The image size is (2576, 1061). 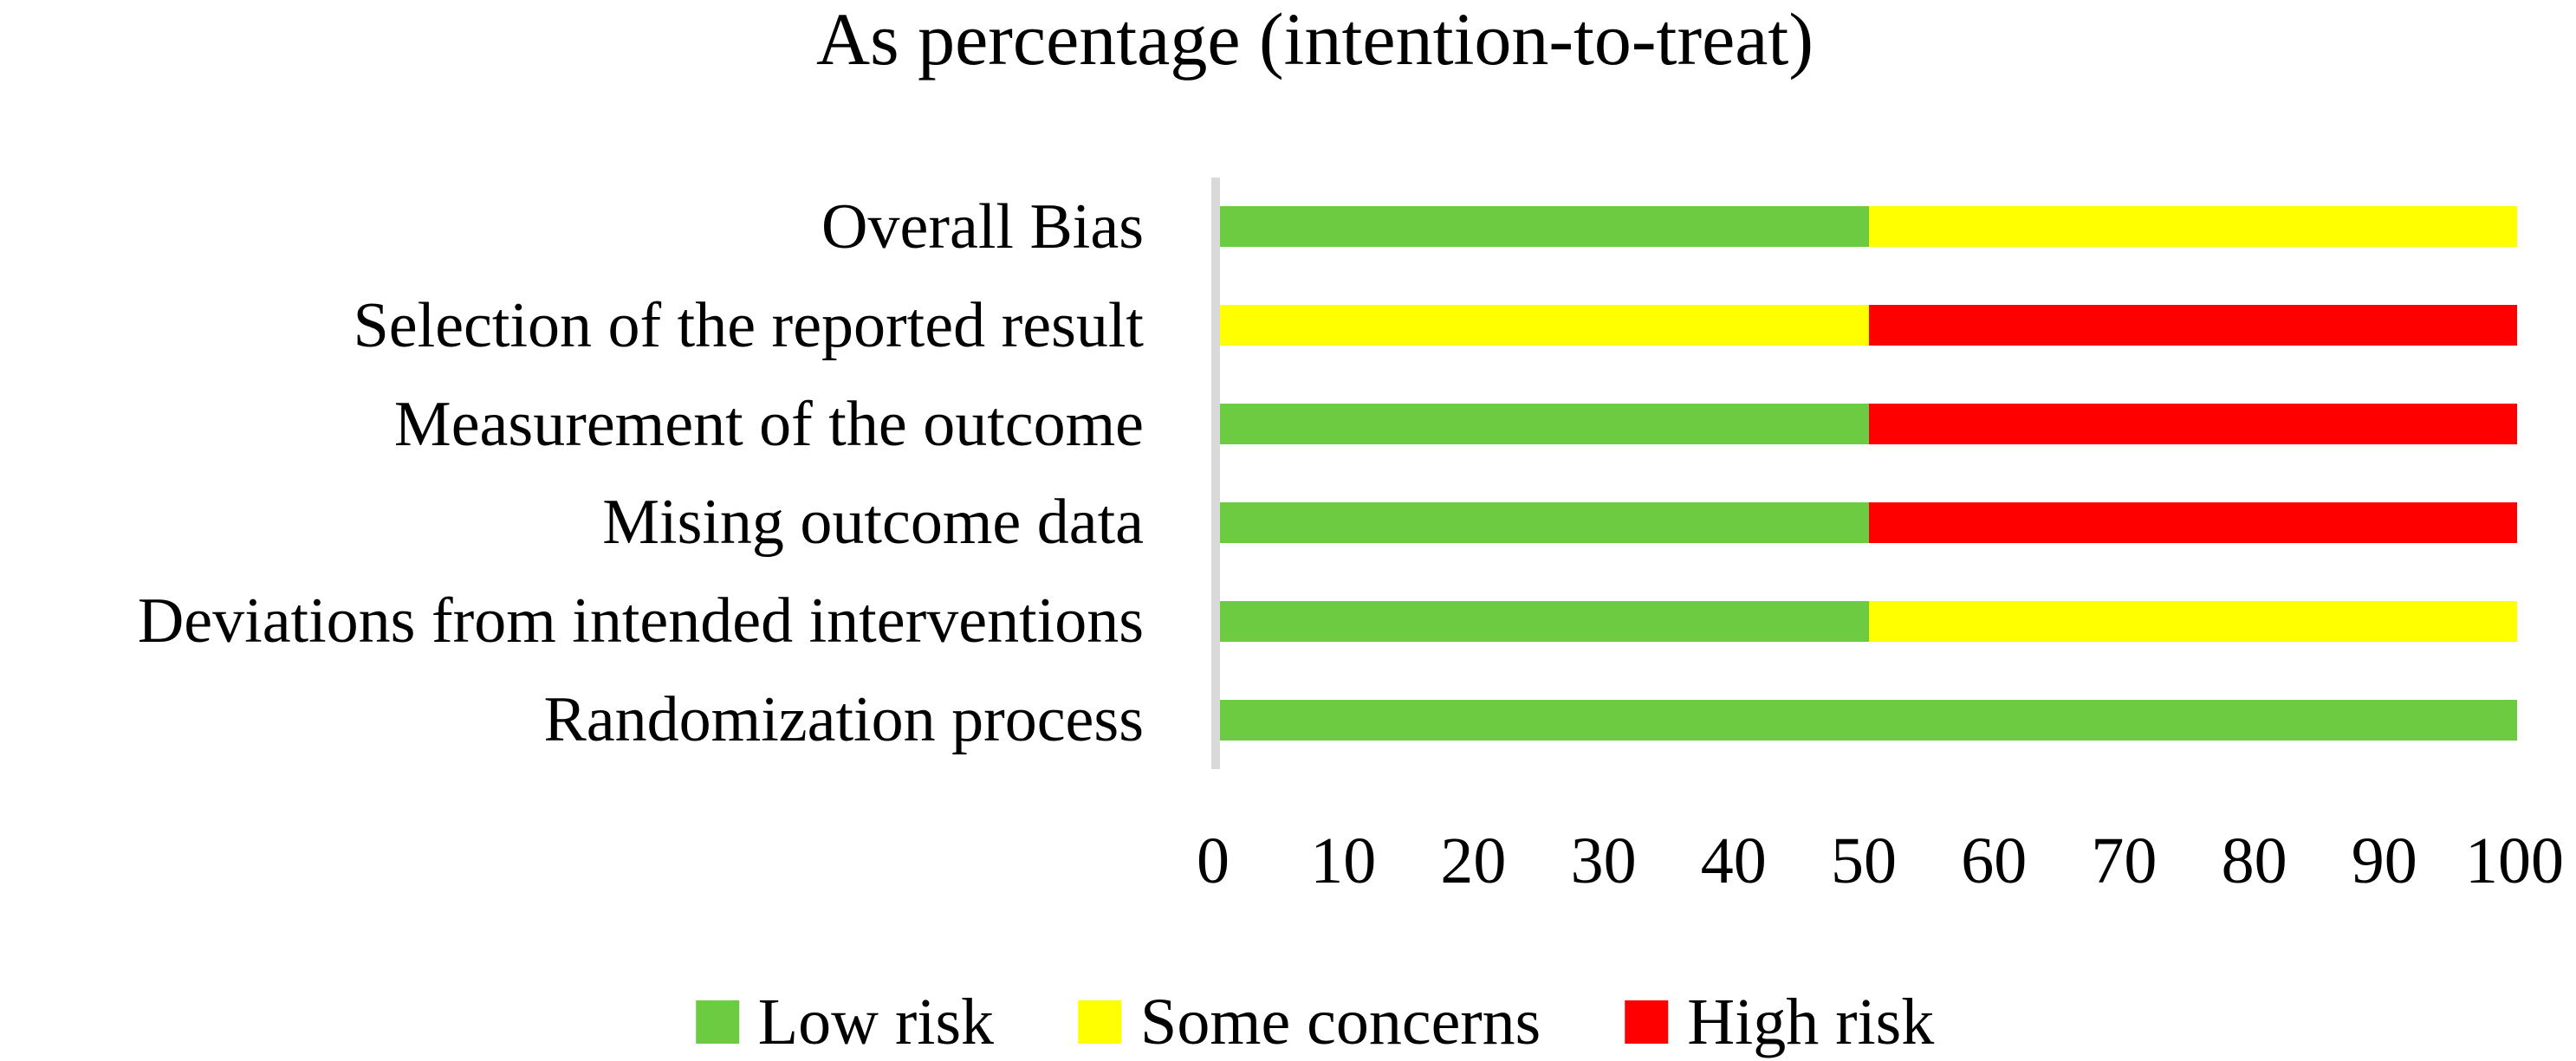 What do you see at coordinates (1340, 1022) in the screenshot?
I see `legend-label: Some concerns` at bounding box center [1340, 1022].